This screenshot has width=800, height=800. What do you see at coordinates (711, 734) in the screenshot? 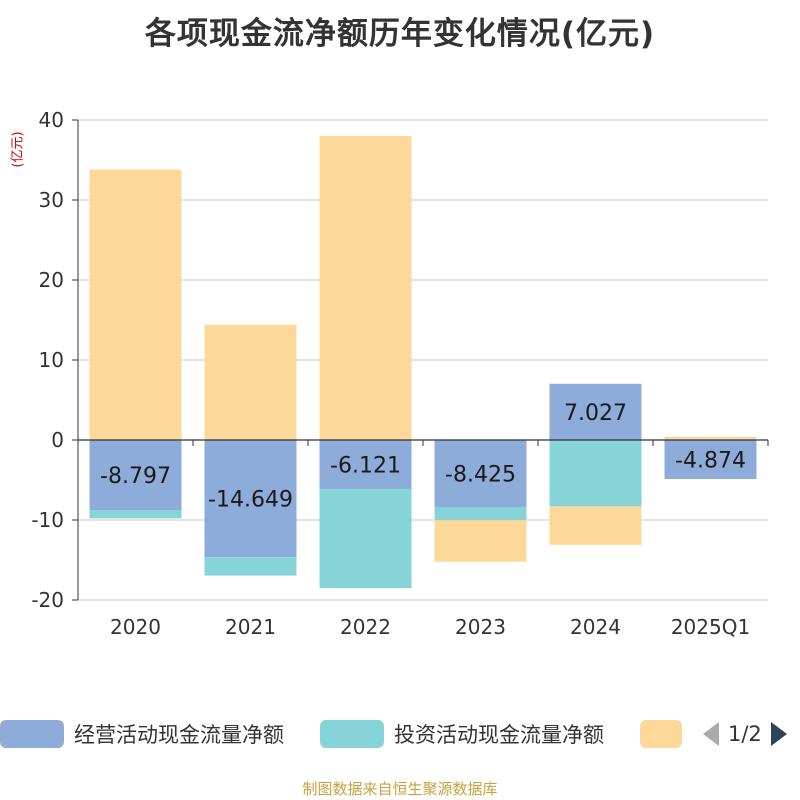
I see `legend-prev-arrow-icon` at bounding box center [711, 734].